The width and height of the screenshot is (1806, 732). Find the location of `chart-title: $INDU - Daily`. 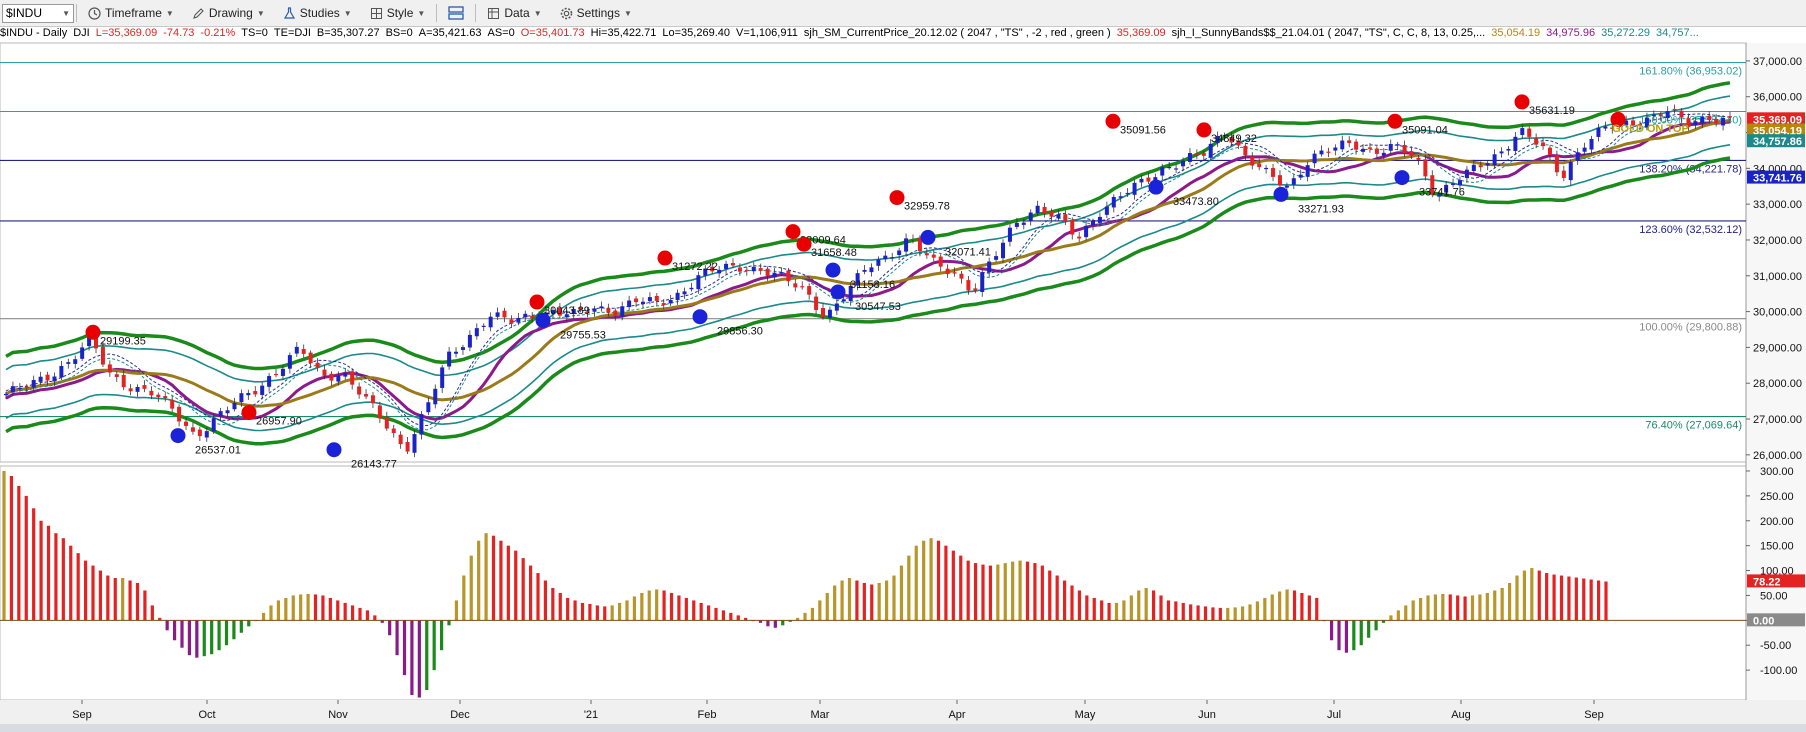

chart-title: $INDU - Daily is located at coordinates (34, 33).